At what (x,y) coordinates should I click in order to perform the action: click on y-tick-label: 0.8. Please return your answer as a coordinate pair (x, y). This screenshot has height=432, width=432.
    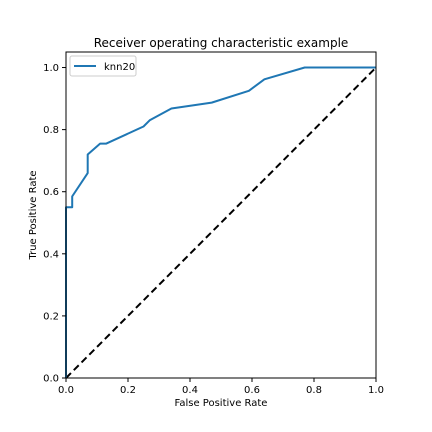
    Looking at the image, I should click on (51, 130).